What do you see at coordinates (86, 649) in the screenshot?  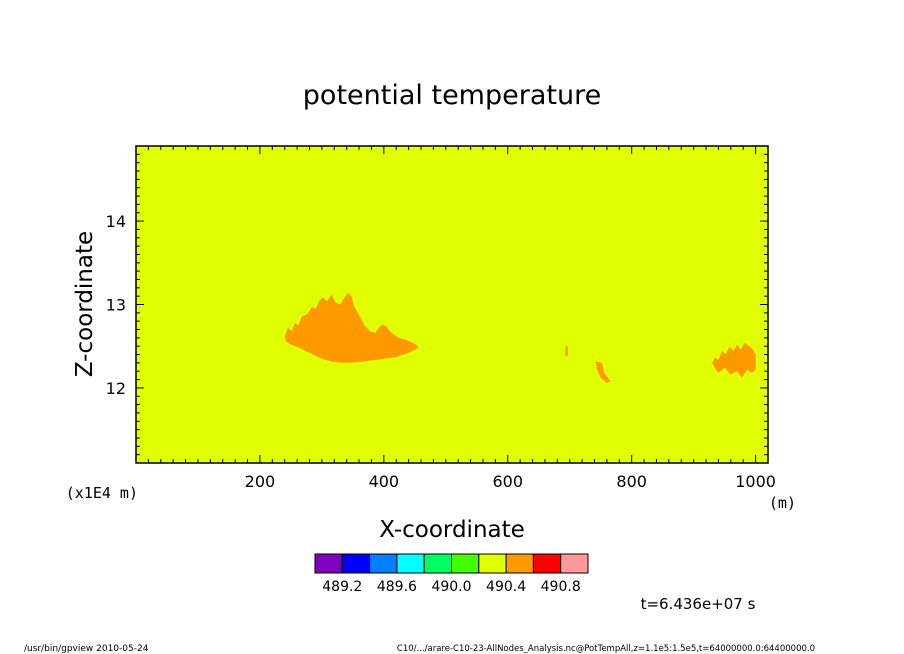 I see `footer-left: /usr/bin/gpview 2010-05-24` at bounding box center [86, 649].